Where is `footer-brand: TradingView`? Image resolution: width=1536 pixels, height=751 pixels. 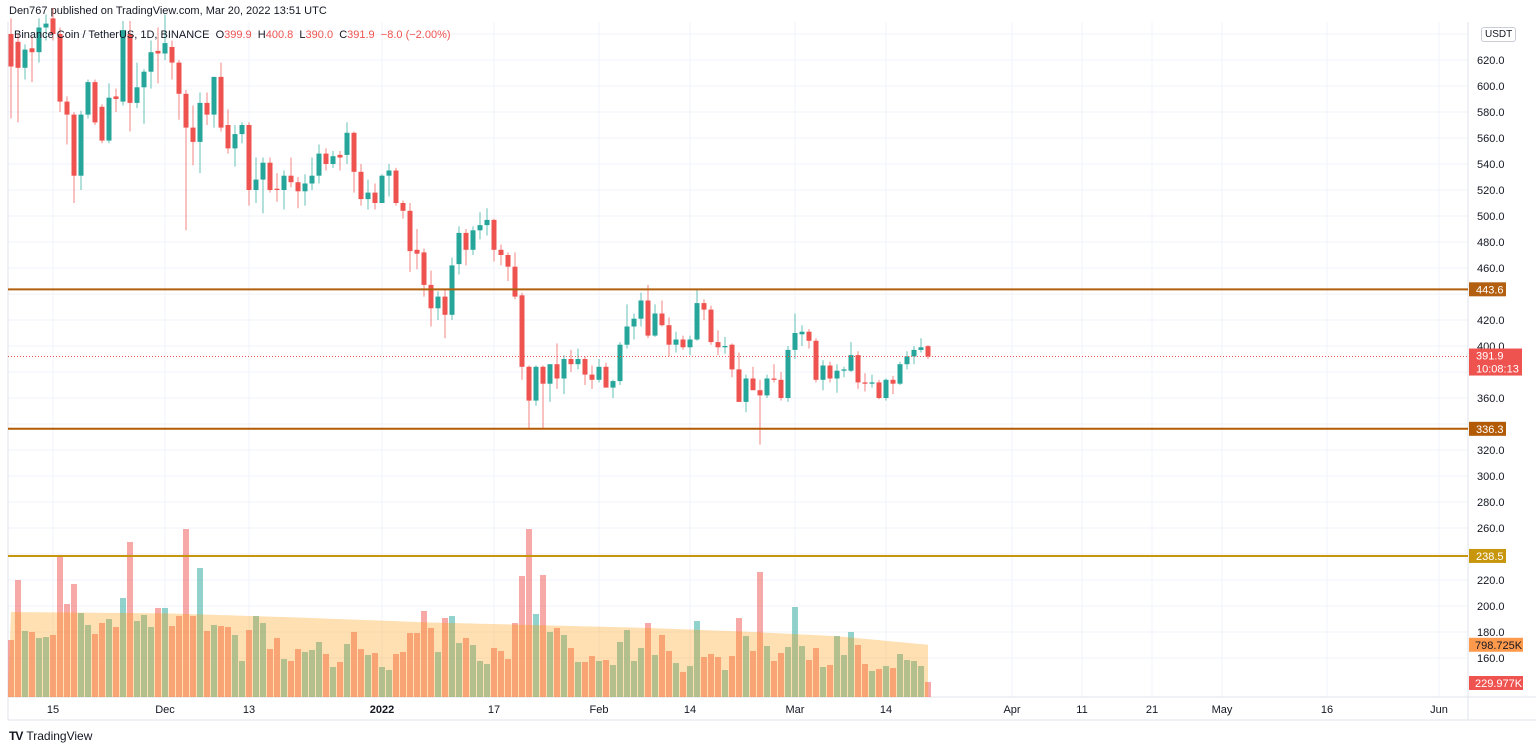
footer-brand: TradingView is located at coordinates (59, 736).